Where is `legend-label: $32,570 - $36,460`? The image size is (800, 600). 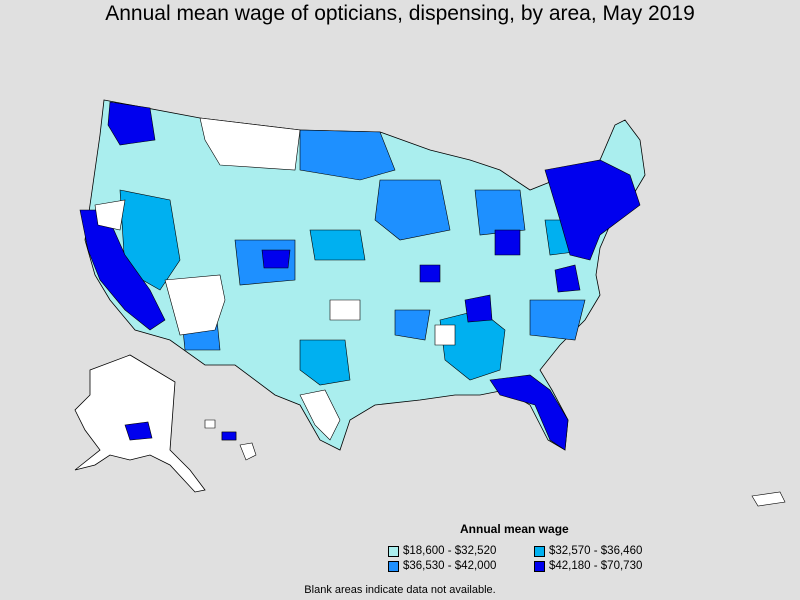 legend-label: $32,570 - $36,460 is located at coordinates (596, 551).